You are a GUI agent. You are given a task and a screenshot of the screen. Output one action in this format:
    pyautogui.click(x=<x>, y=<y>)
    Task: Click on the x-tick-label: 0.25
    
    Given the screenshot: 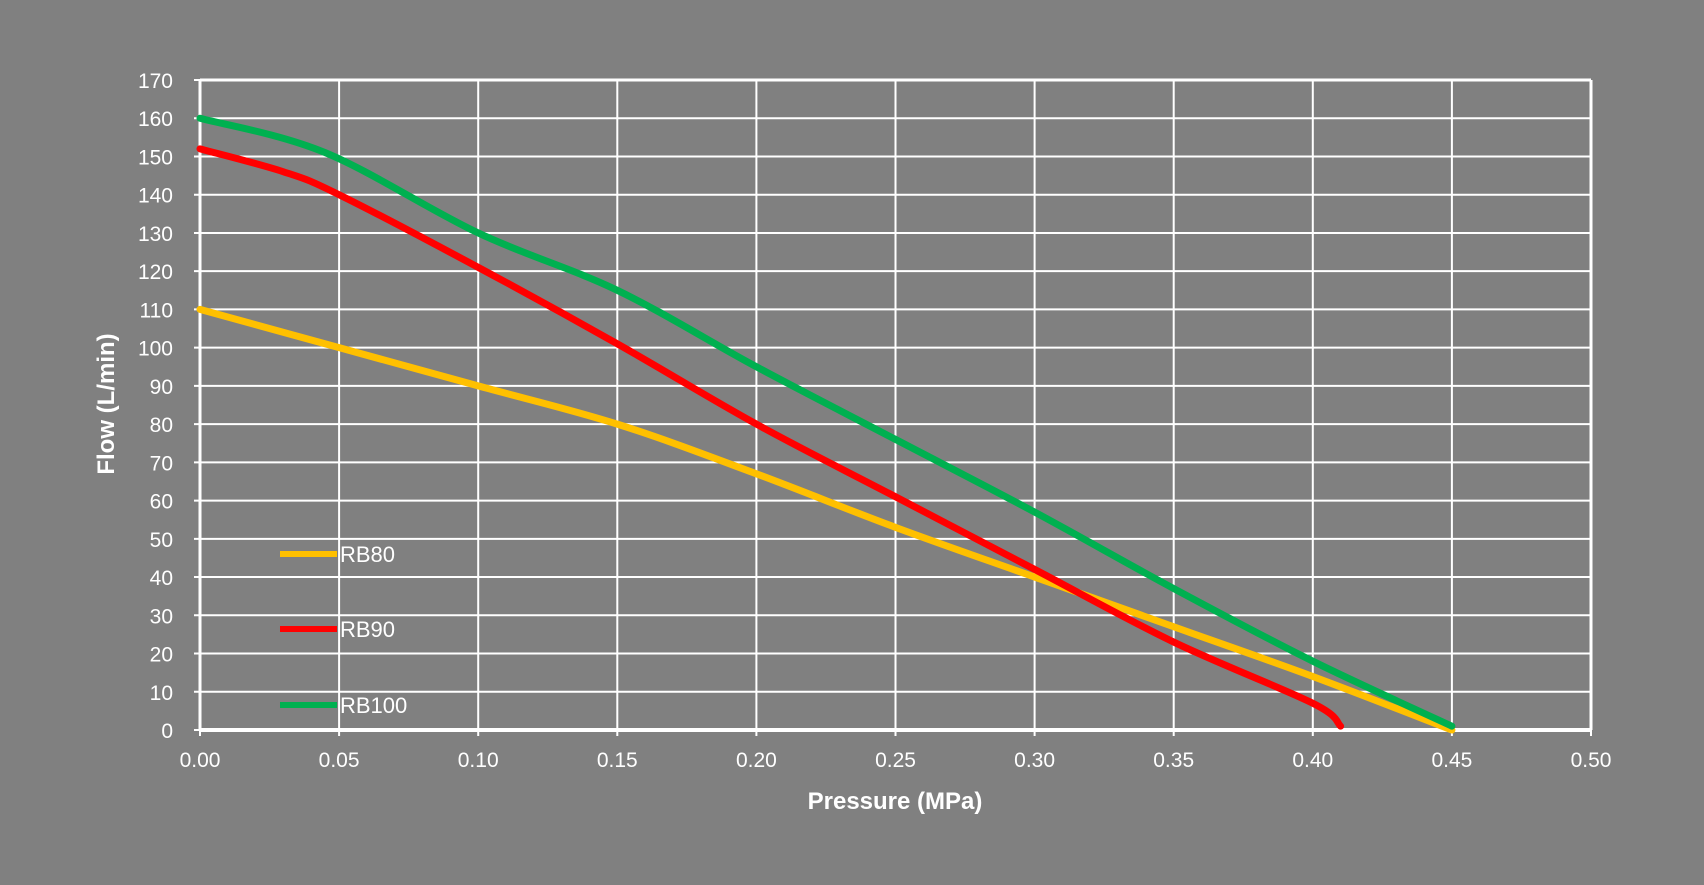 What is the action you would take?
    pyautogui.click(x=895, y=760)
    